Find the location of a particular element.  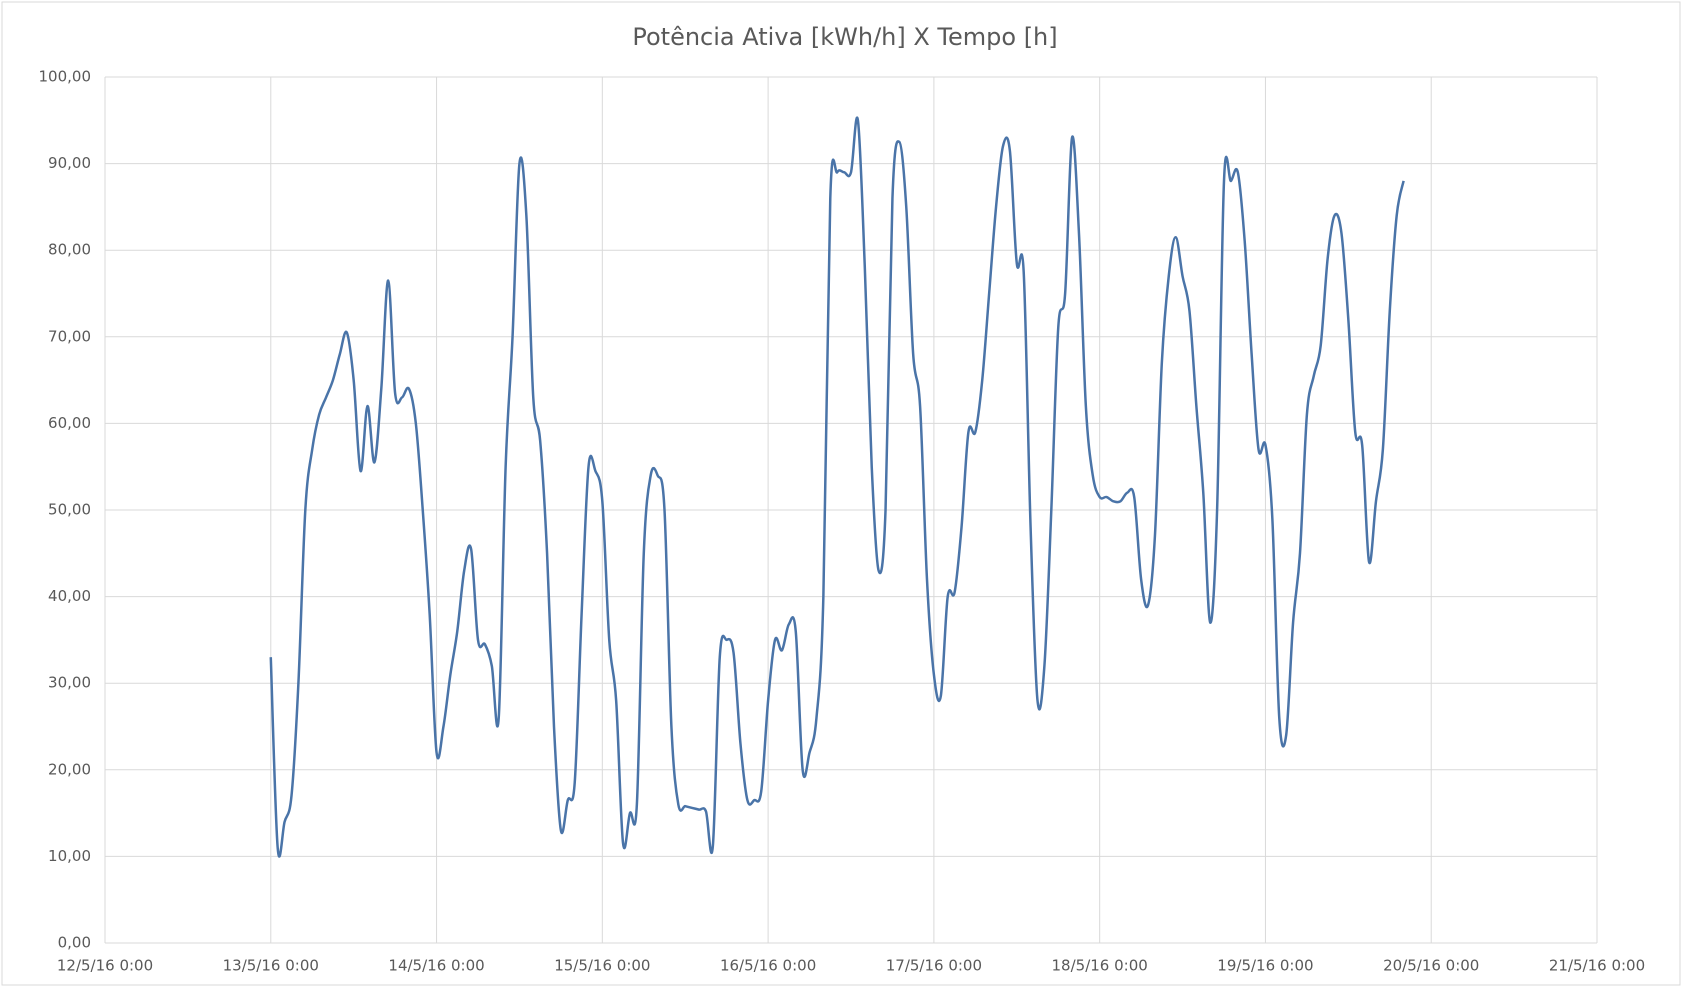

x-tick-label: 13/5/16 0:00 is located at coordinates (271, 966).